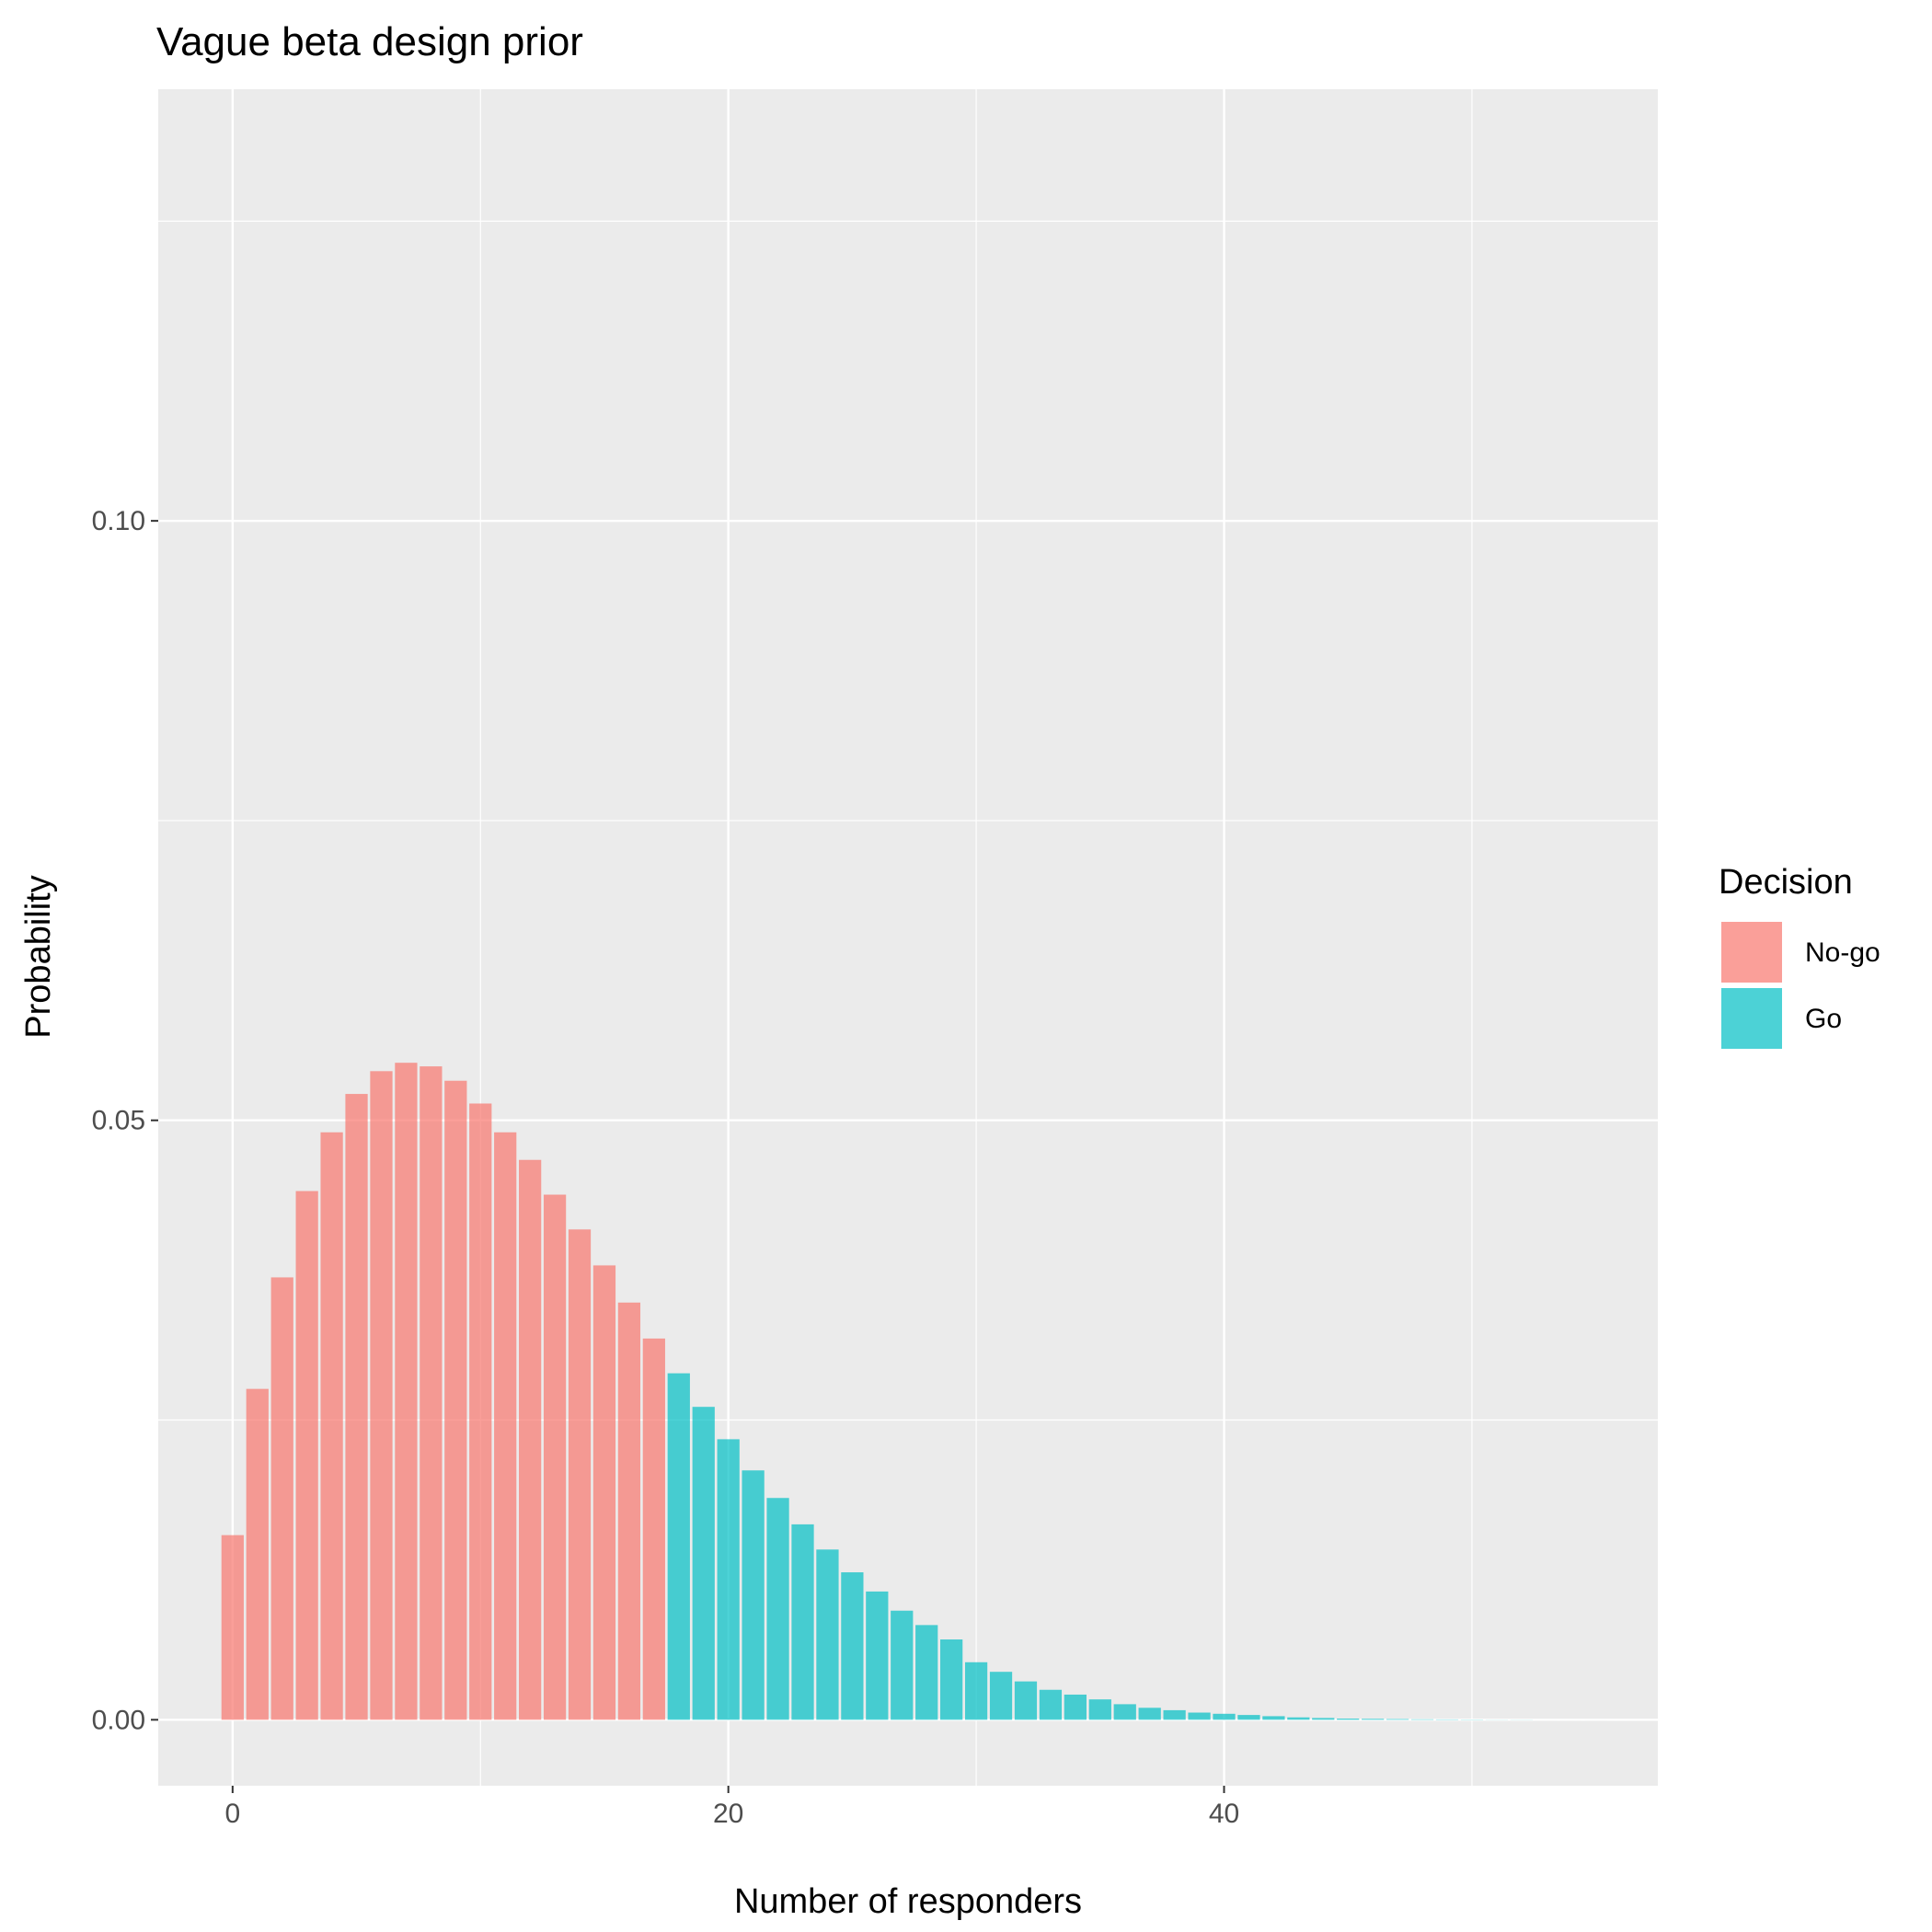  I want to click on x-tick-label-0: 0, so click(232, 1814).